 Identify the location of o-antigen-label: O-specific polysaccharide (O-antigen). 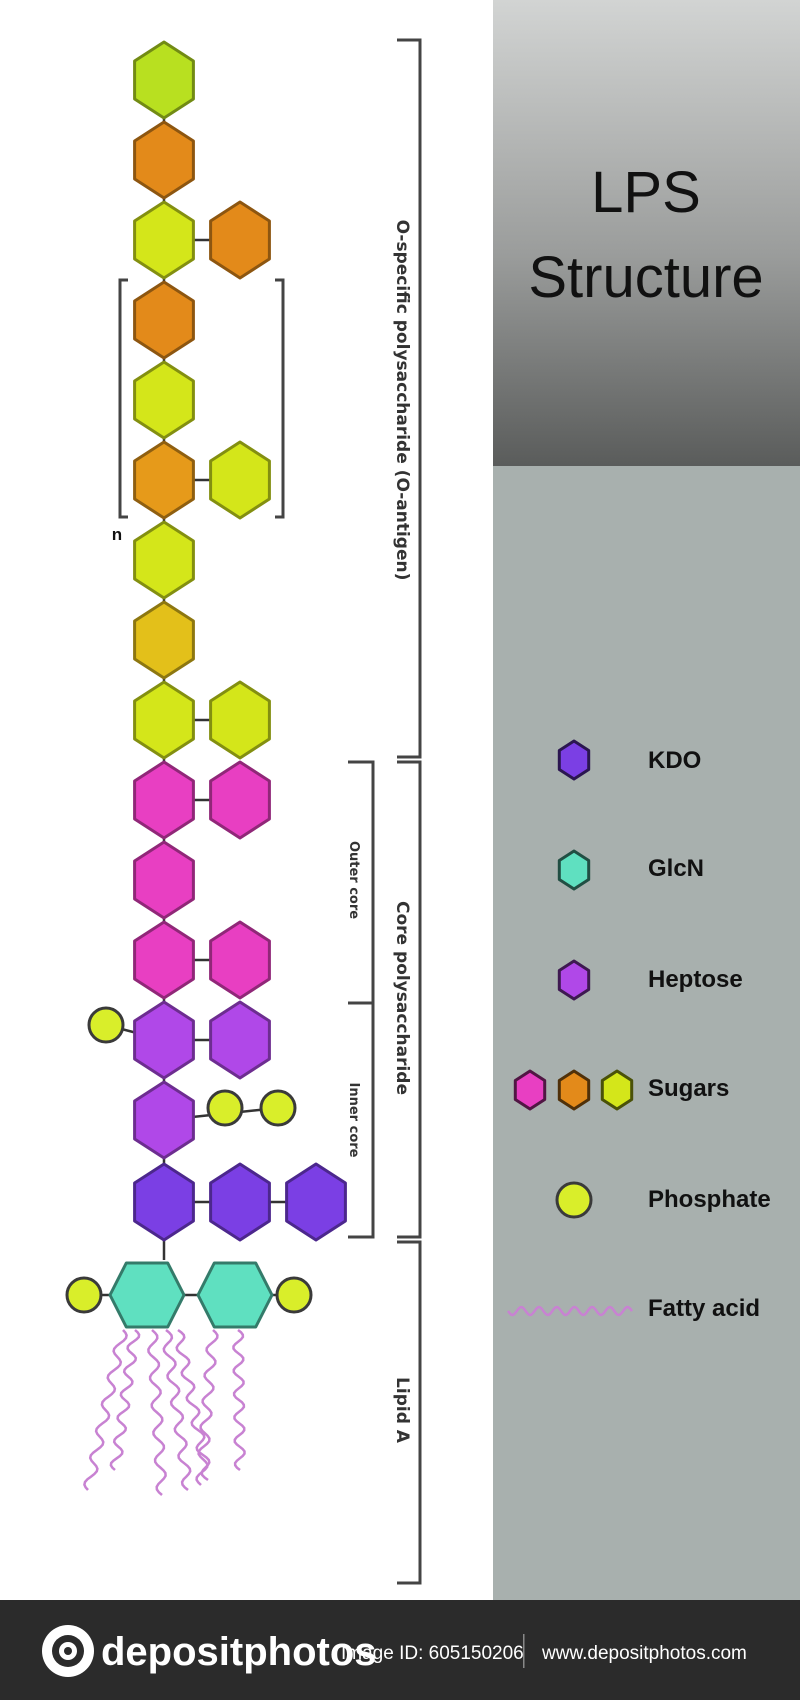
(402, 400).